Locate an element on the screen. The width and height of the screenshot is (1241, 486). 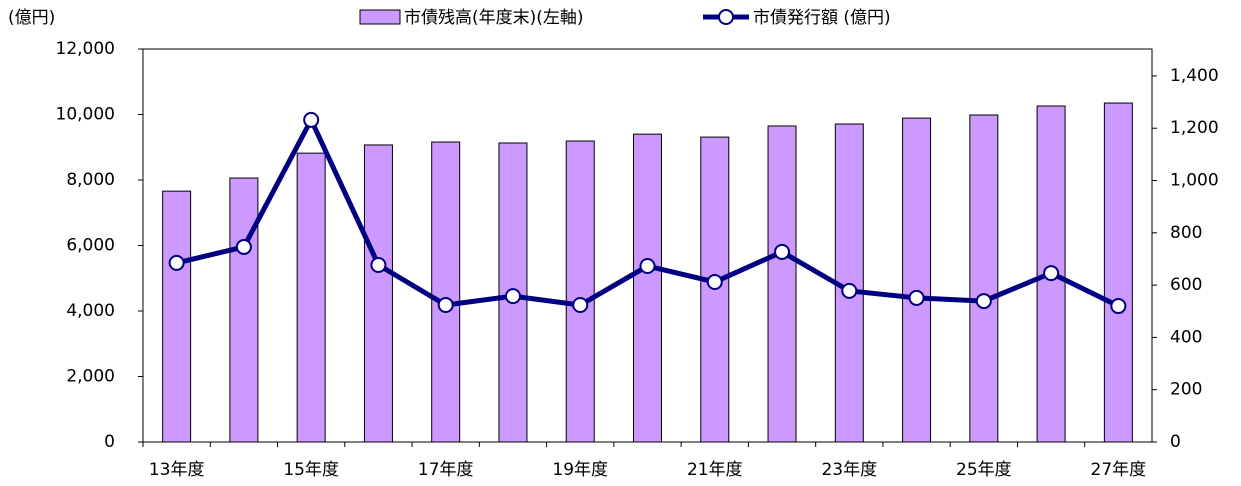
y2-tick-label: 0 is located at coordinates (1175, 442).